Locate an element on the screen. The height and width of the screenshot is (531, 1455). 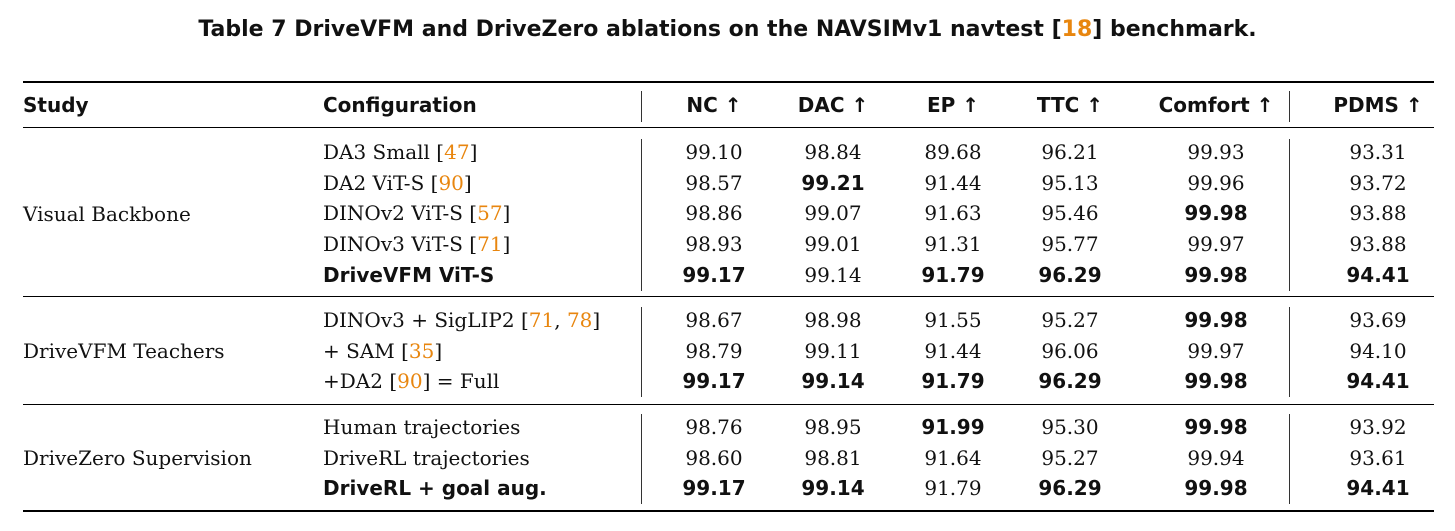
table-cell: 98.98 is located at coordinates (833, 320).